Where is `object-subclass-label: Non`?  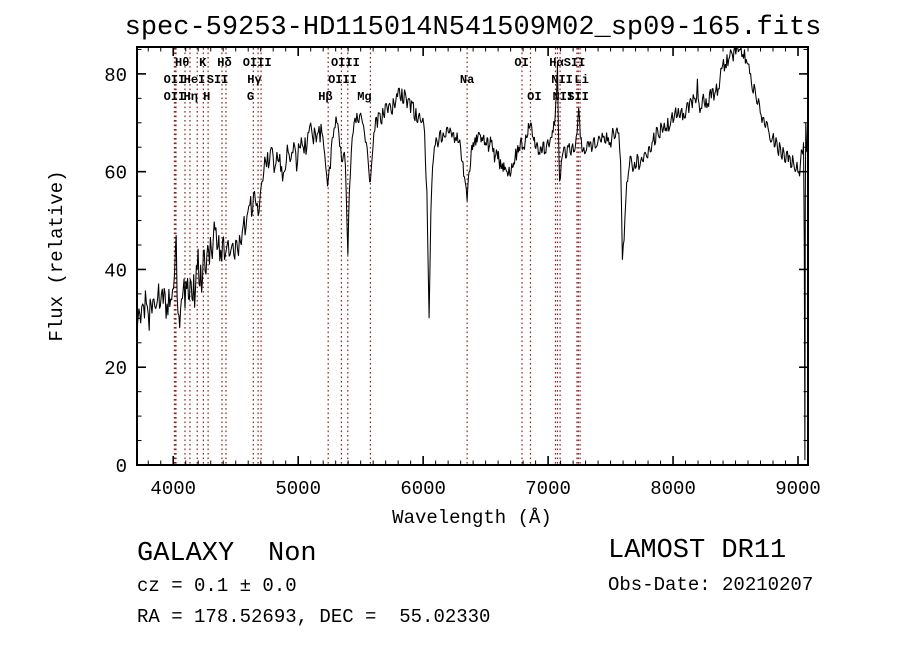 object-subclass-label: Non is located at coordinates (292, 554).